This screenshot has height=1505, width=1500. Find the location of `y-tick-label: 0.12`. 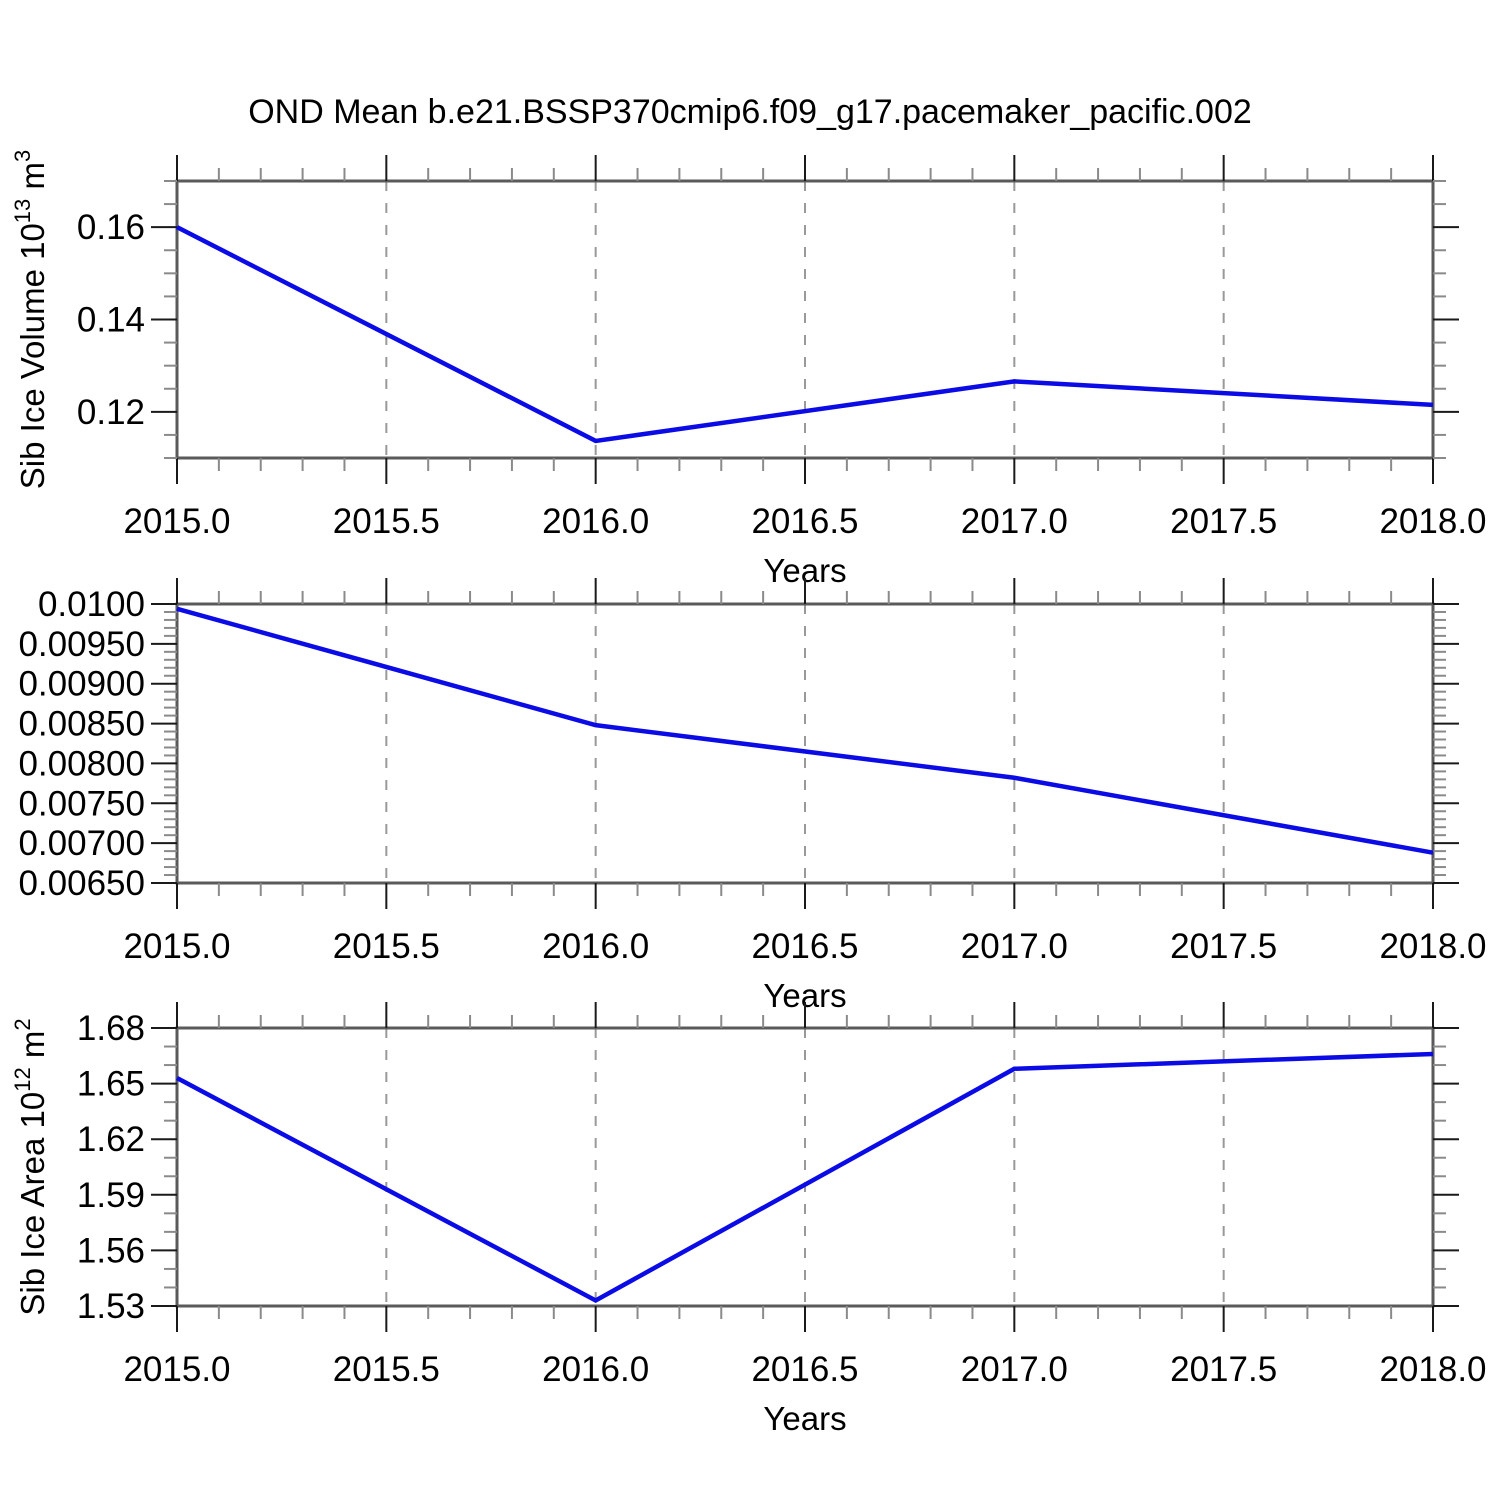

y-tick-label: 0.12 is located at coordinates (111, 412).